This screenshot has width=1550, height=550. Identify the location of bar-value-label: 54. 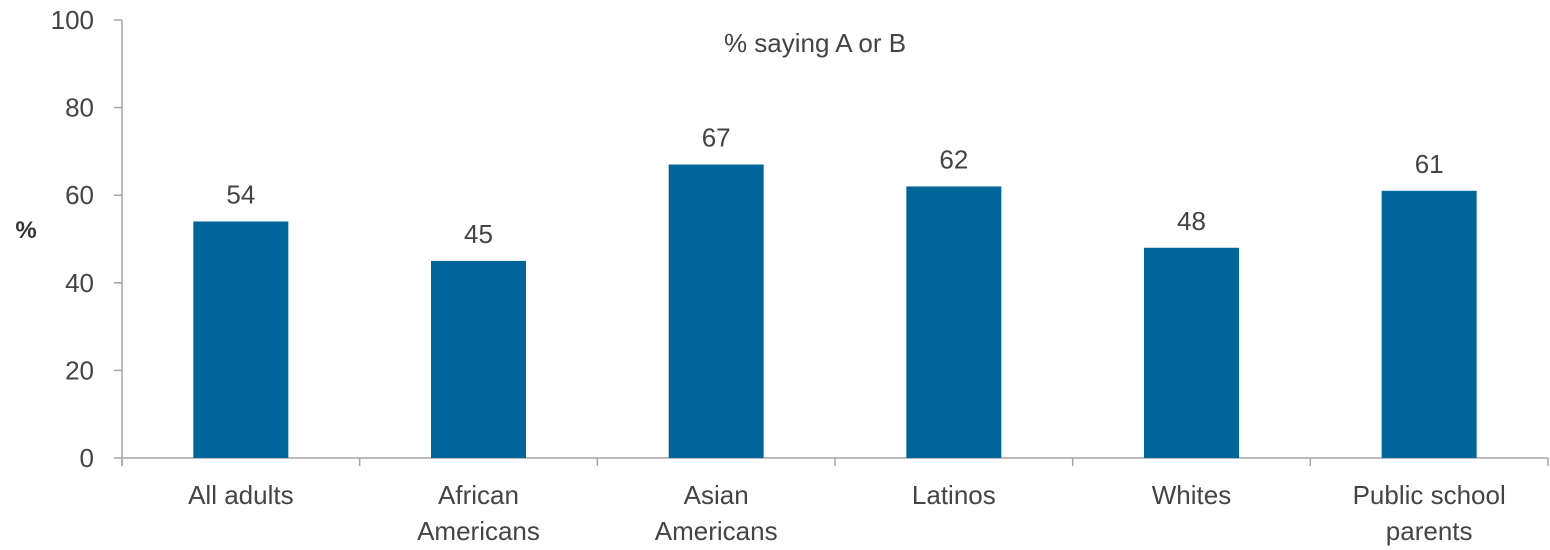
(240, 194).